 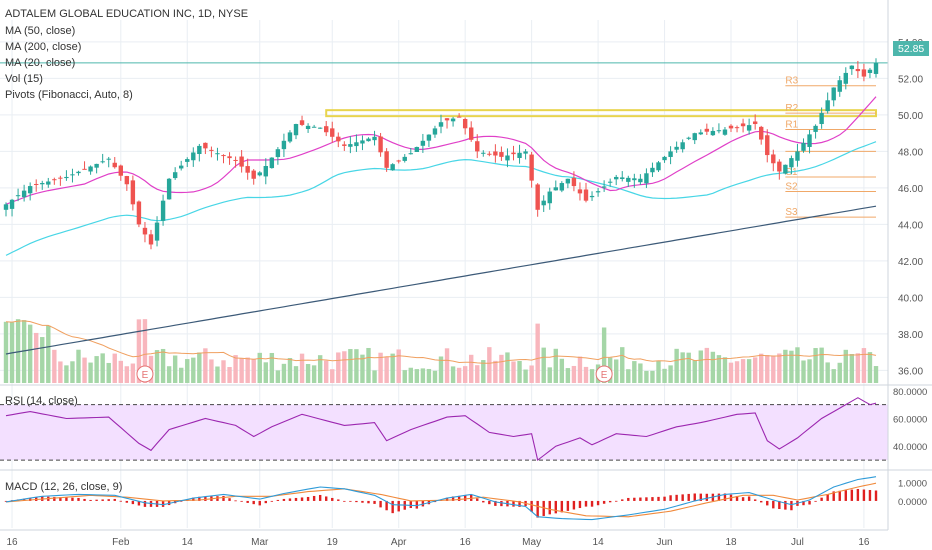 I want to click on rsi-pane: 80.0000 60.0000 40.0000, so click(x=463, y=424).